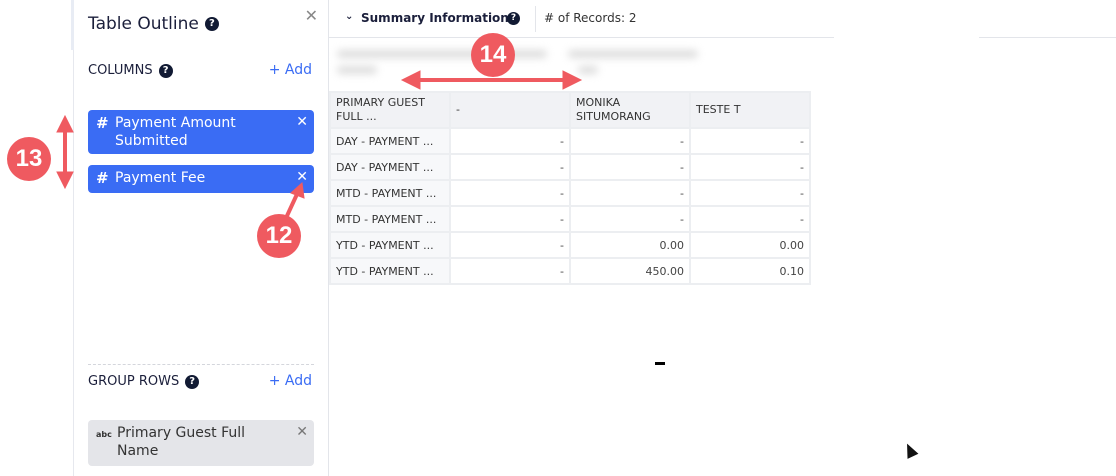 Image resolution: width=1116 pixels, height=476 pixels. I want to click on column-chip-payment-fee: # Payment Fee ✕, so click(201, 179).